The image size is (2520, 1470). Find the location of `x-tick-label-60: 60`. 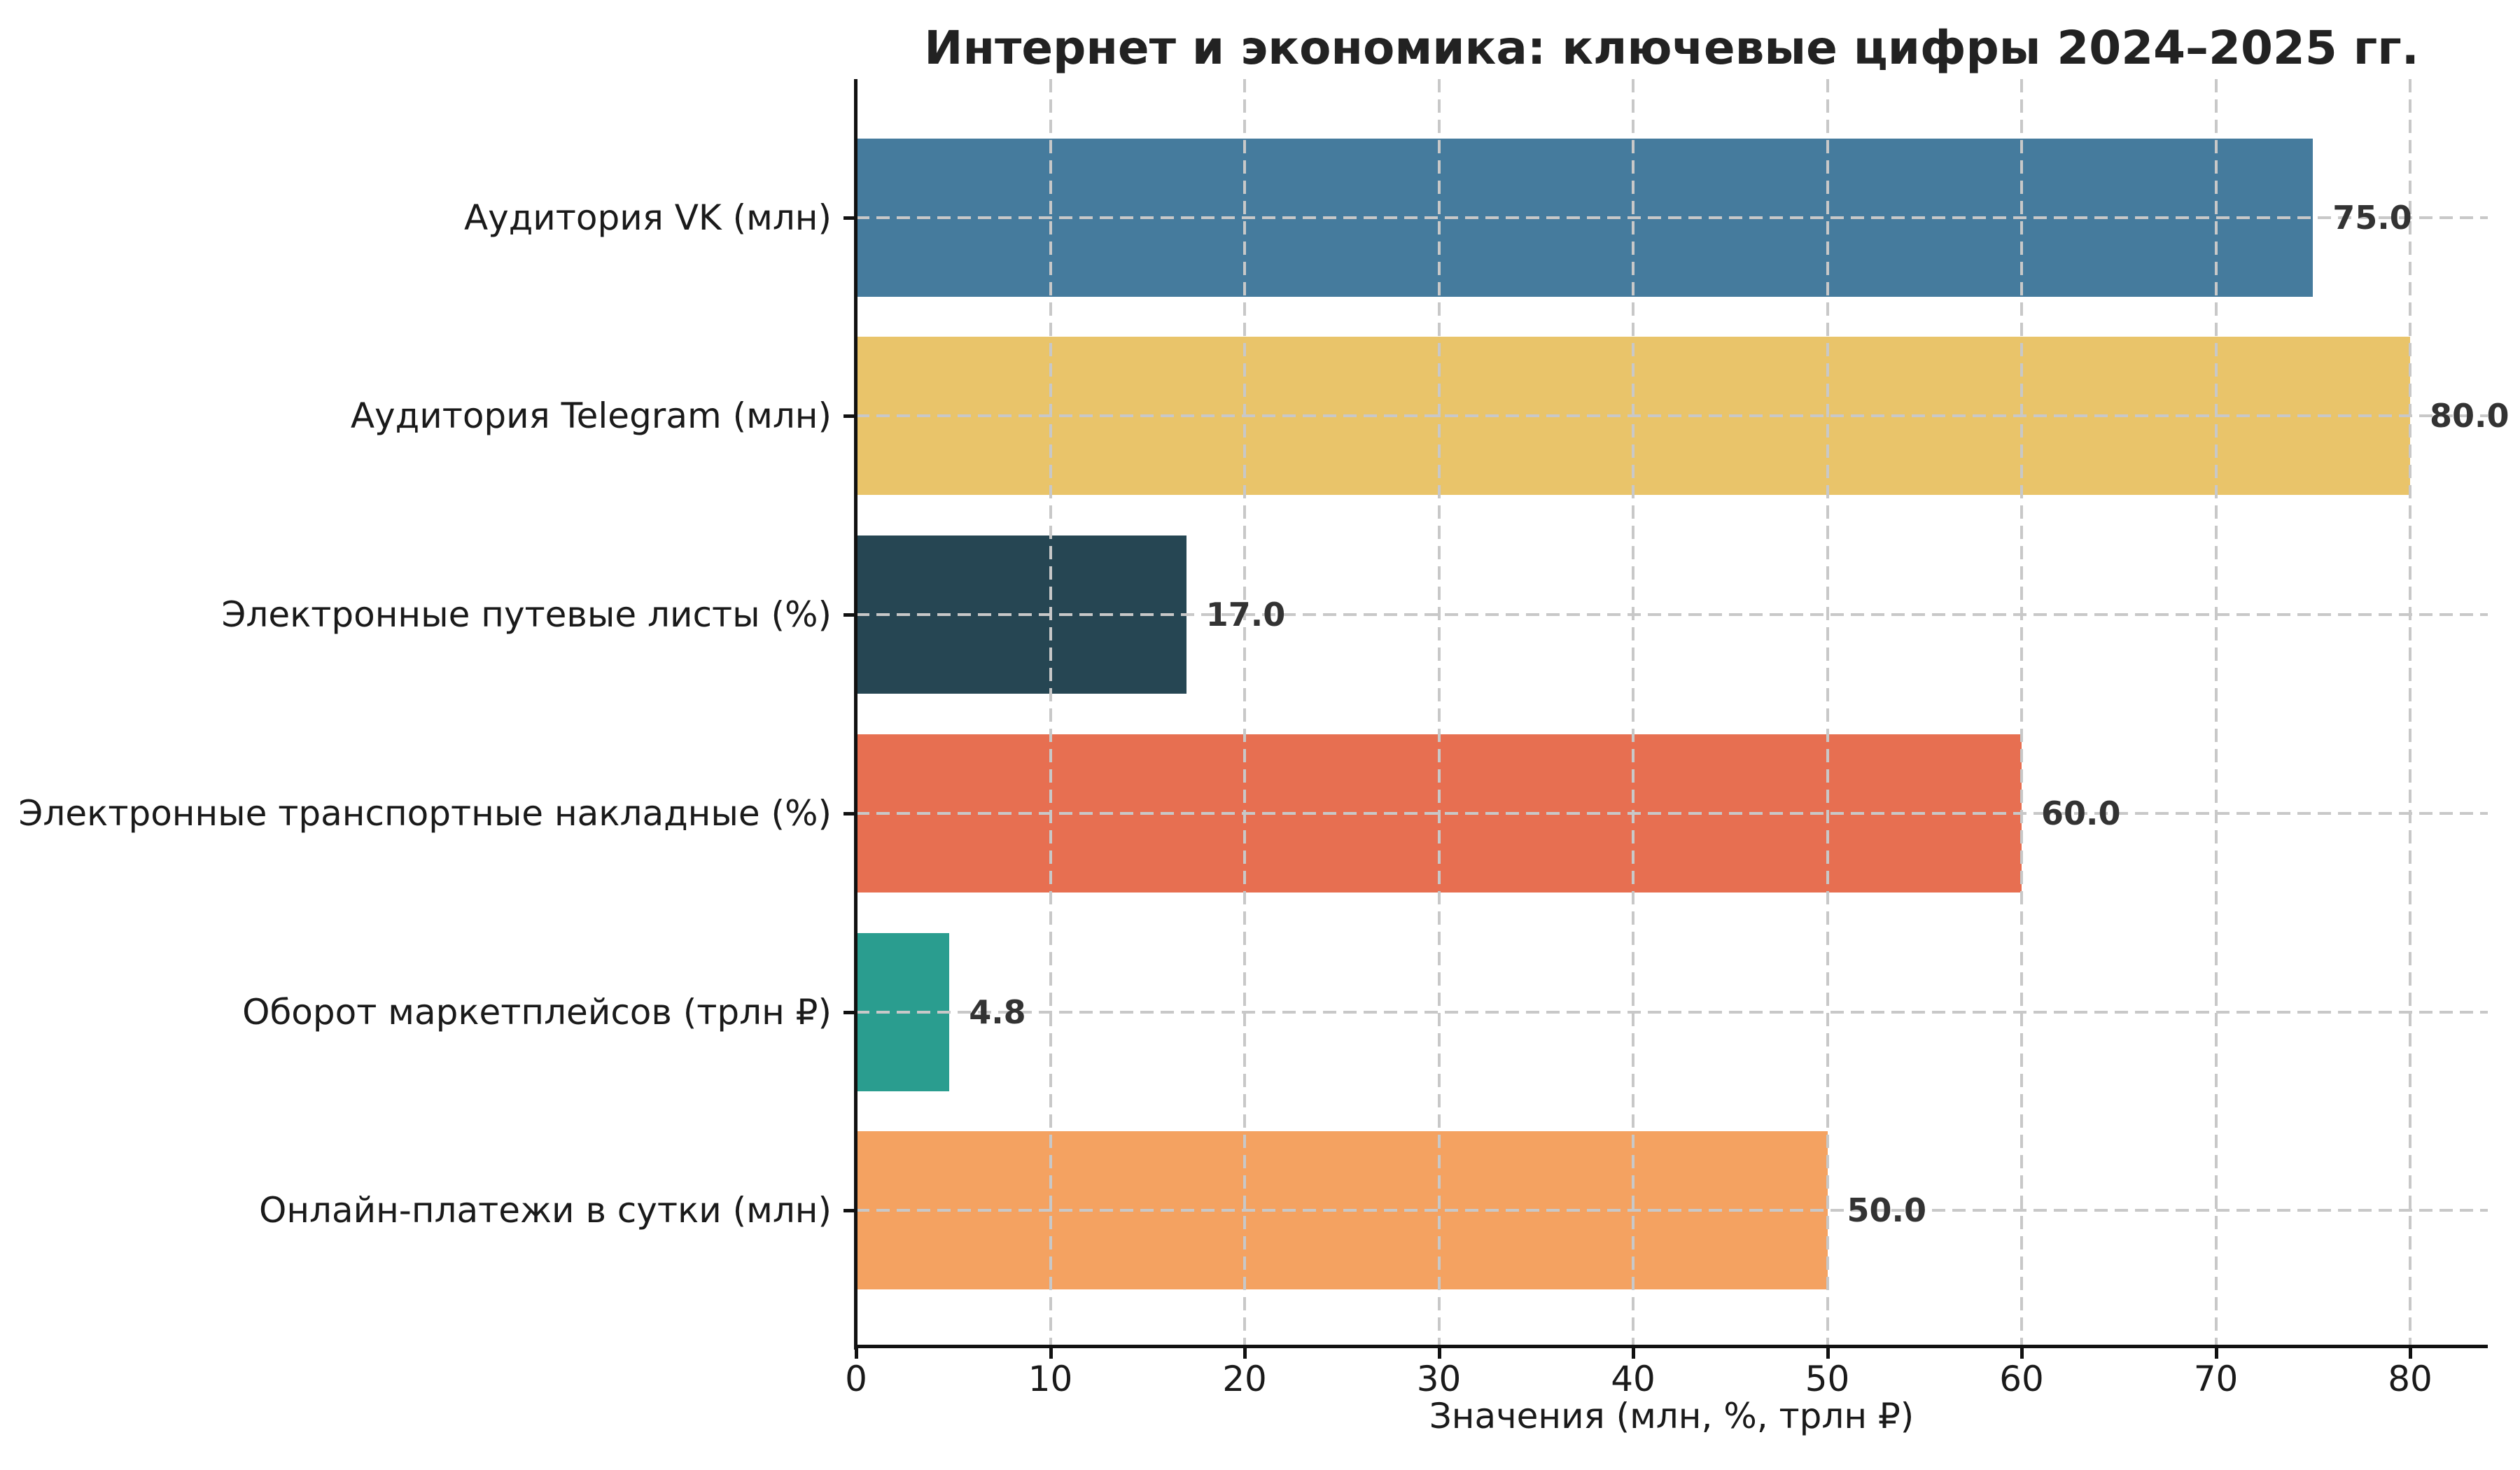

x-tick-label-60: 60 is located at coordinates (2021, 1379).